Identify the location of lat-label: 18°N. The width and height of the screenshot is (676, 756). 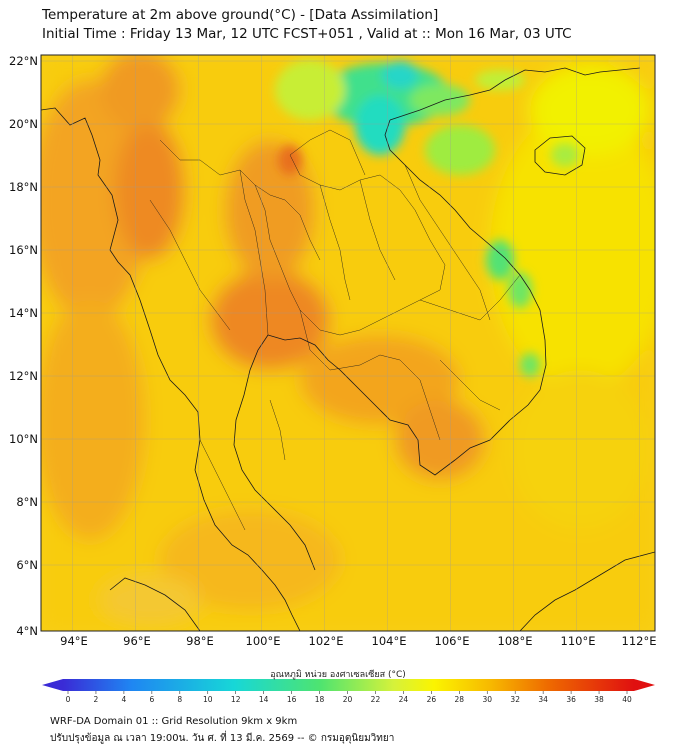
(23, 187).